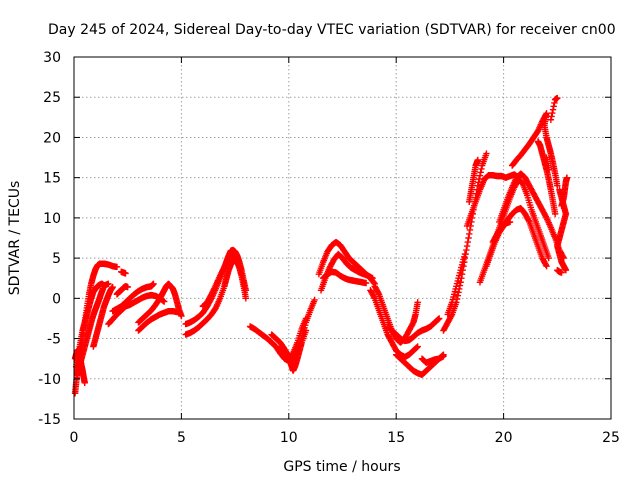 The image size is (640, 480). I want to click on y-axis-label: SDTVAR / TECUs, so click(15, 238).